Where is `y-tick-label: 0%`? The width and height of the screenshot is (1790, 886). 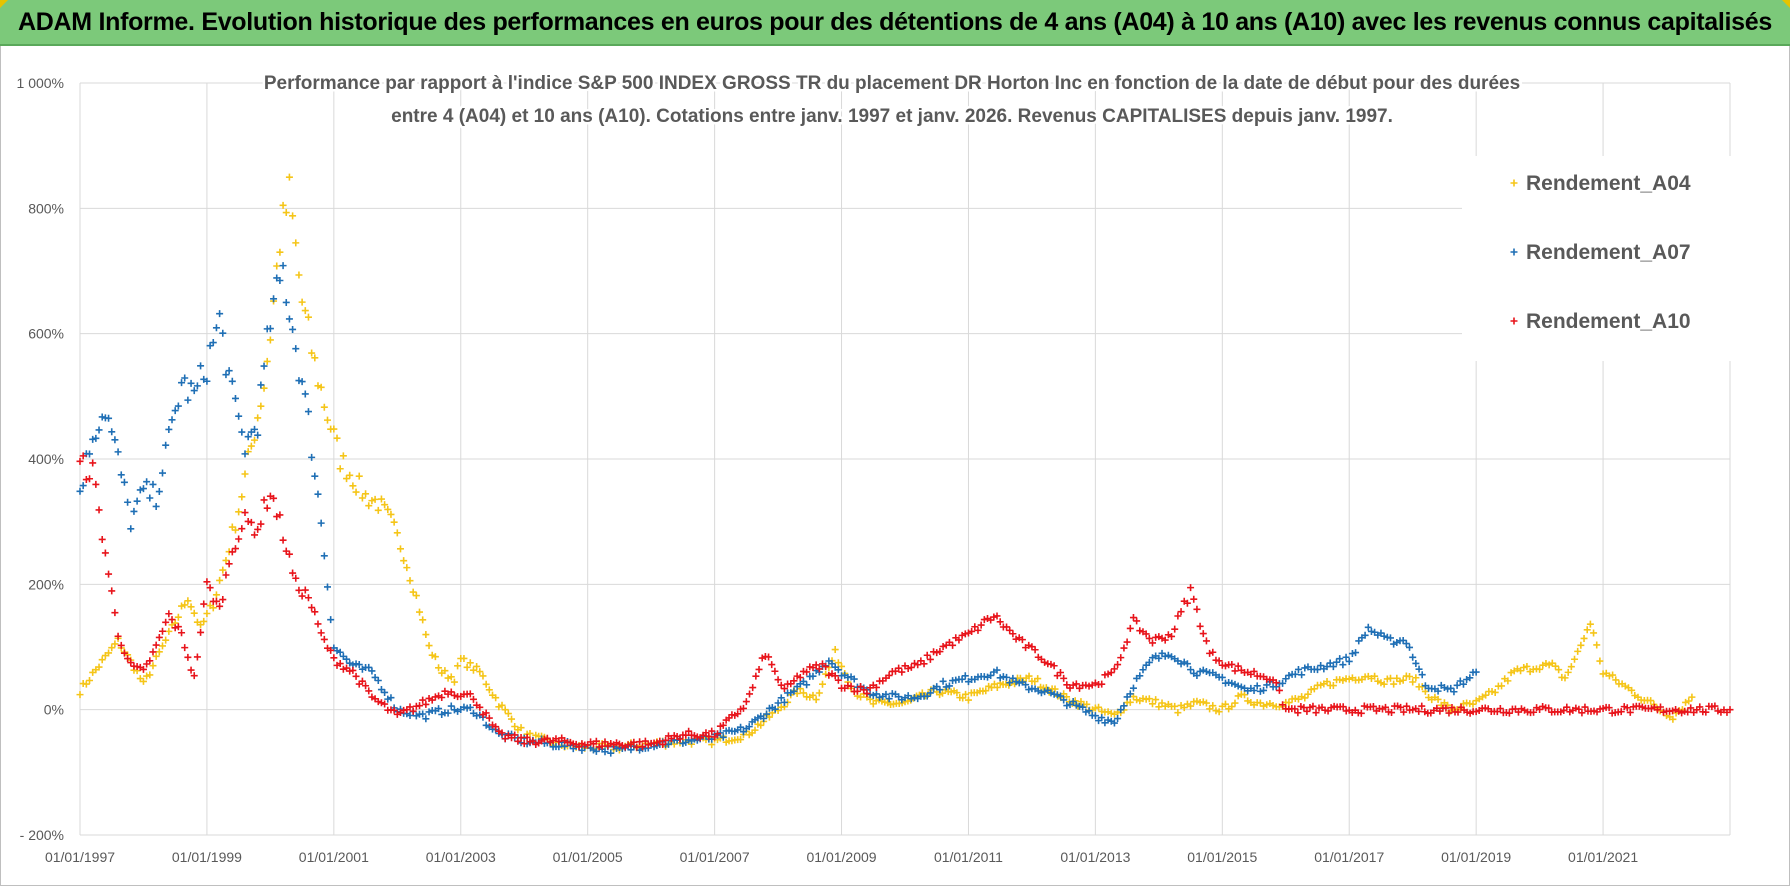
y-tick-label: 0% is located at coordinates (54, 710).